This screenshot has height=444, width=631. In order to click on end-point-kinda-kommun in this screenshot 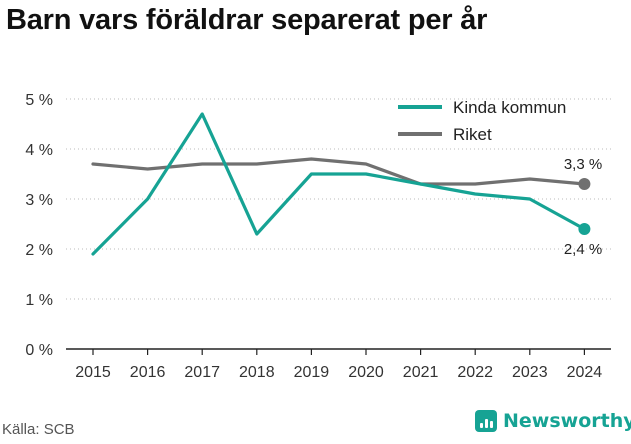, I will do `click(584, 229)`.